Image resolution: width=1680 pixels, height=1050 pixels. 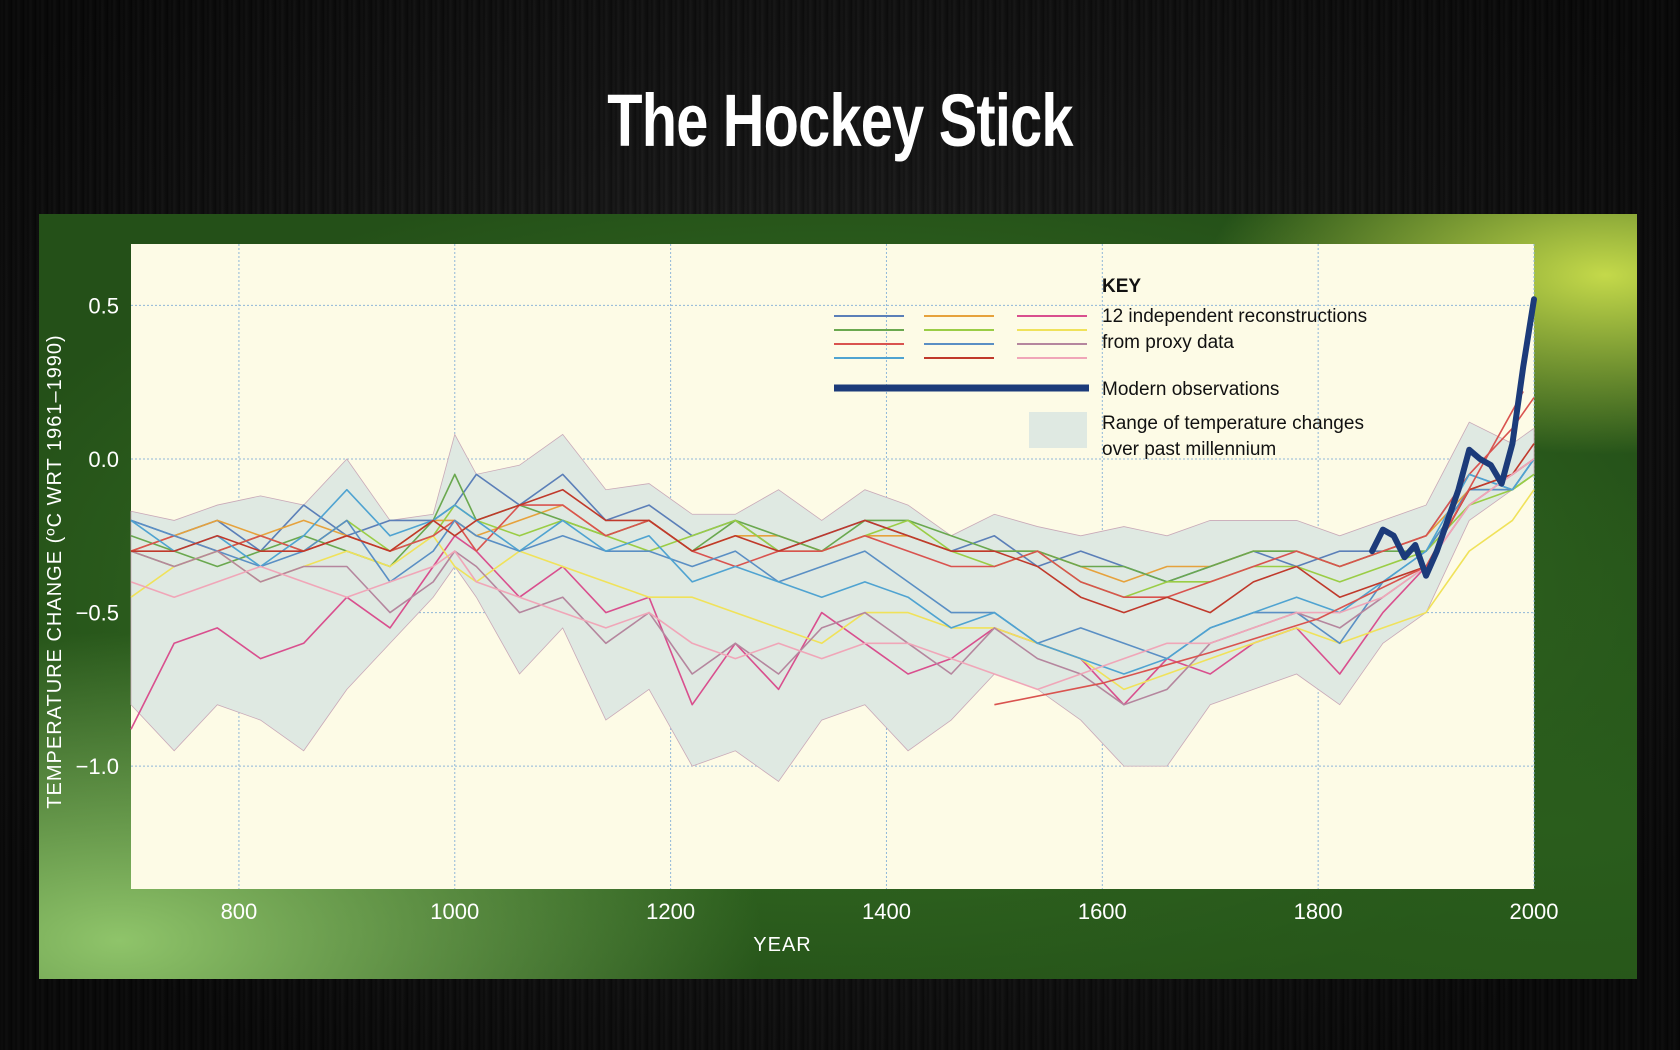 What do you see at coordinates (97, 536) in the screenshot?
I see `y-tick-labels: 0.5 0.0 −0.5 −1.0` at bounding box center [97, 536].